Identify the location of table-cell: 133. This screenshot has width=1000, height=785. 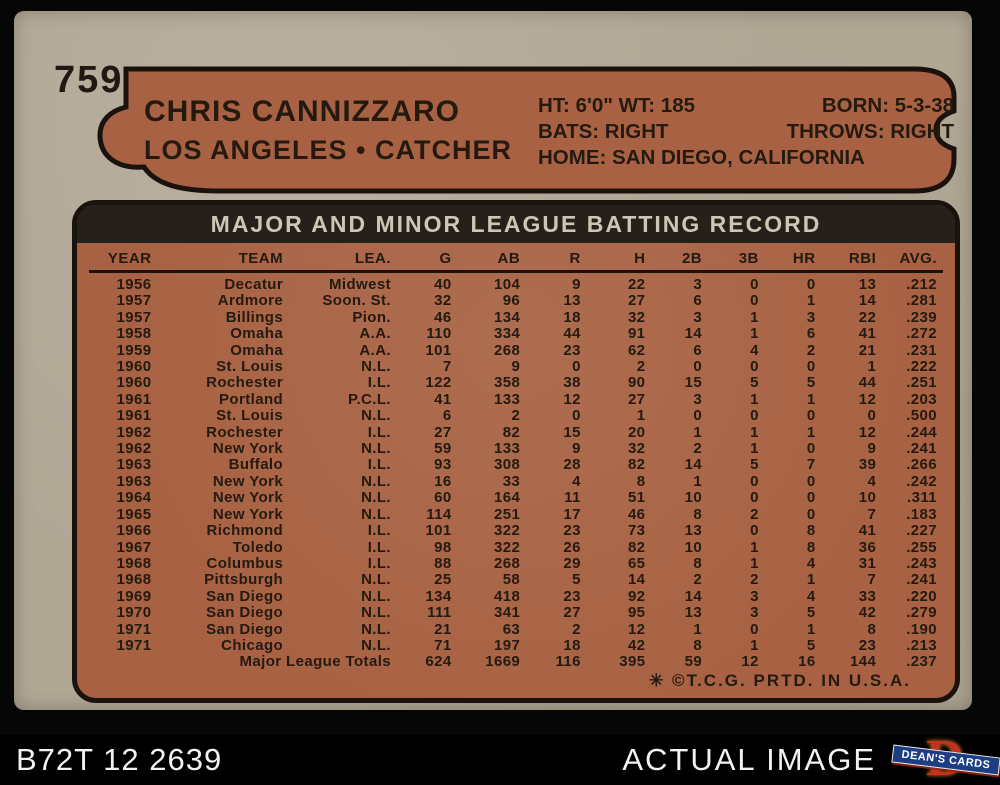
(507, 399).